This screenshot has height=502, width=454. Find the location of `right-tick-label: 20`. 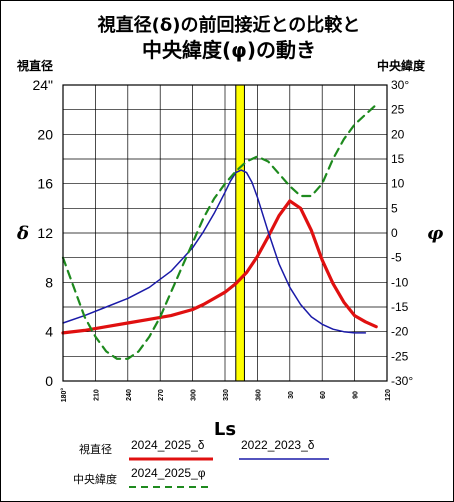

right-tick-label: 20 is located at coordinates (398, 134).